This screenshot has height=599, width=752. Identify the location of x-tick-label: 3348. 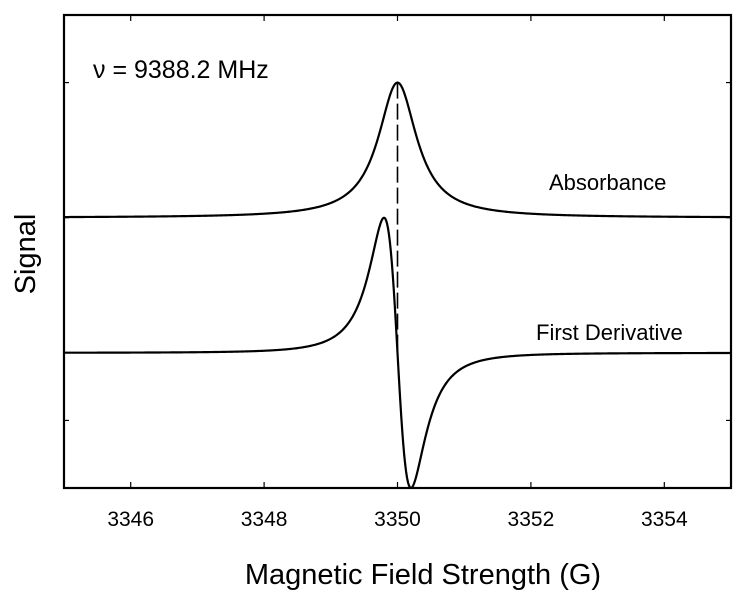
(264, 519).